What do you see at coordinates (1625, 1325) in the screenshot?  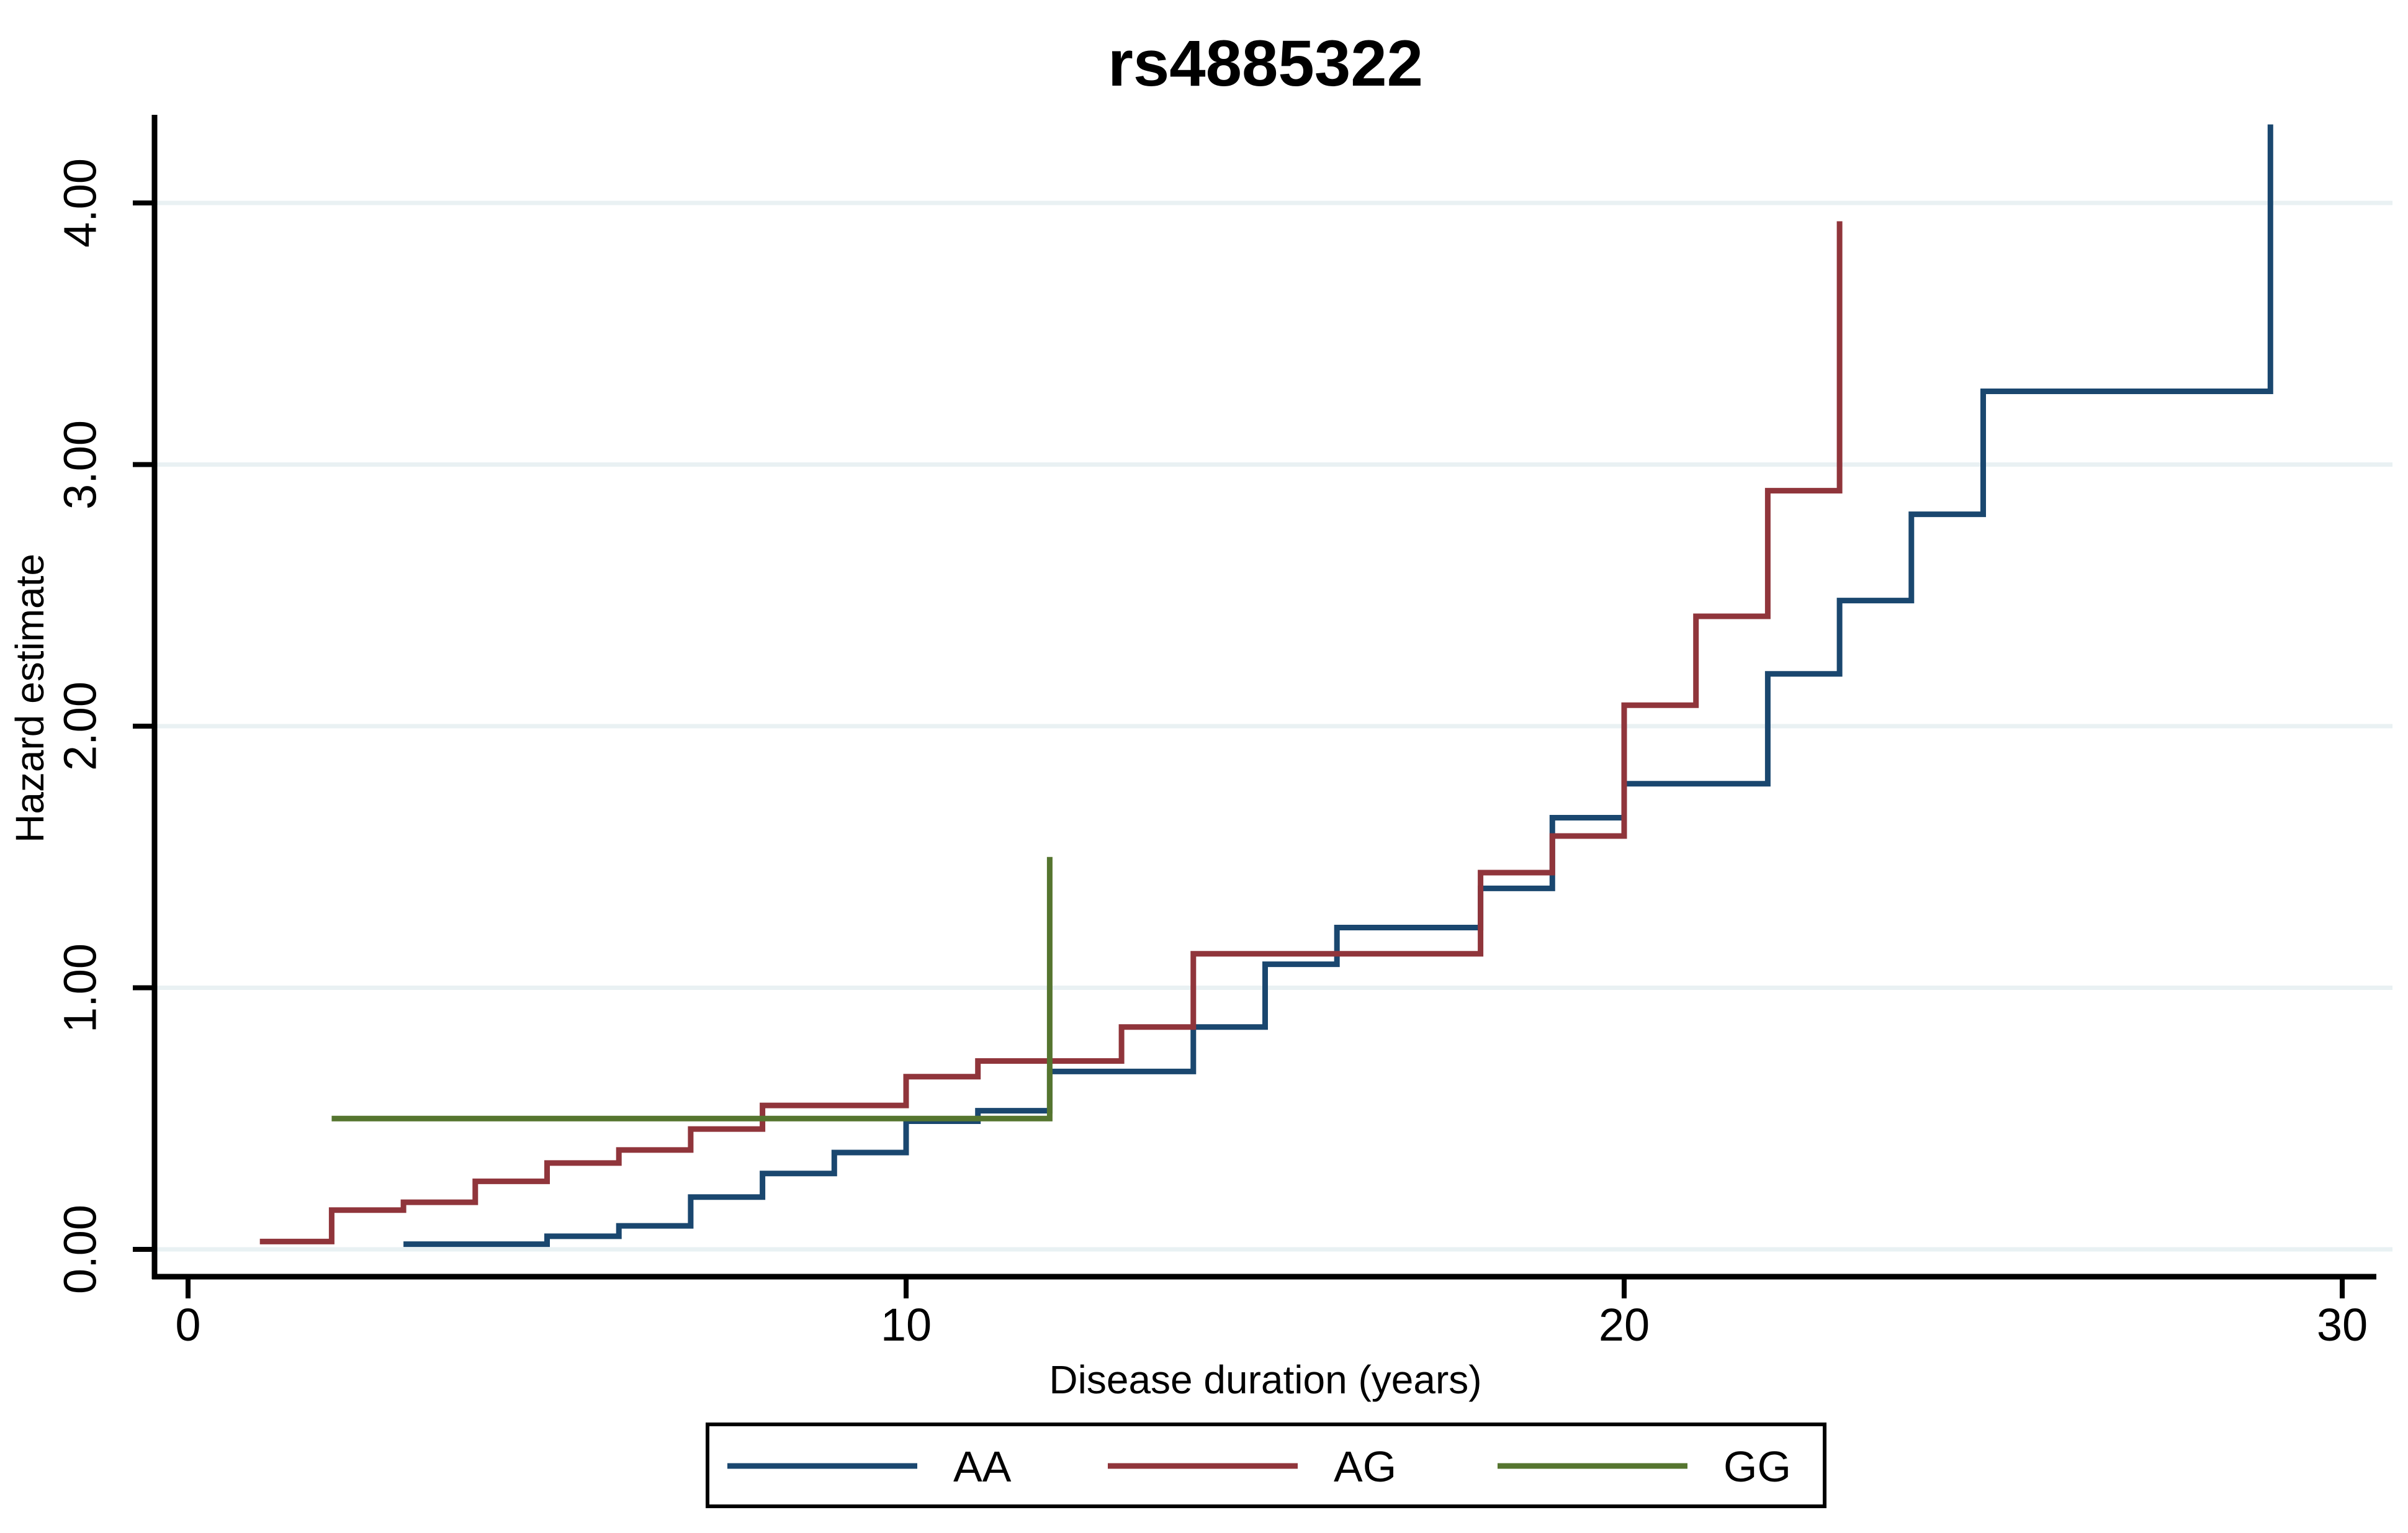 I see `x-tick-label-20: 20` at bounding box center [1625, 1325].